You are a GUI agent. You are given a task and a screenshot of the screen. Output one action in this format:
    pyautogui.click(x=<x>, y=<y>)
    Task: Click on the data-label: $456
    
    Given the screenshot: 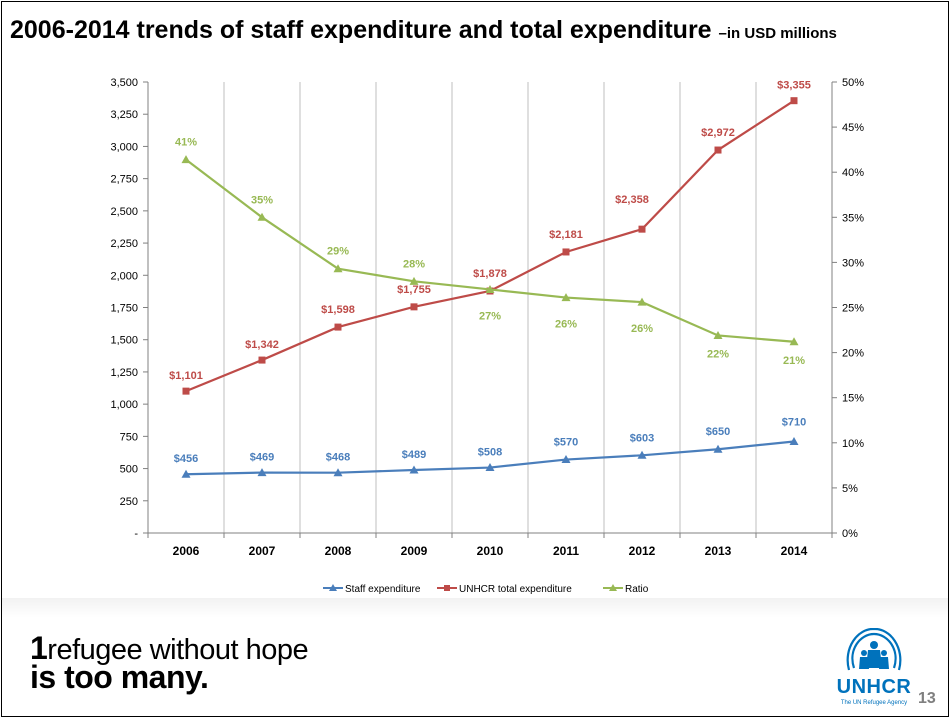 What is the action you would take?
    pyautogui.click(x=186, y=459)
    